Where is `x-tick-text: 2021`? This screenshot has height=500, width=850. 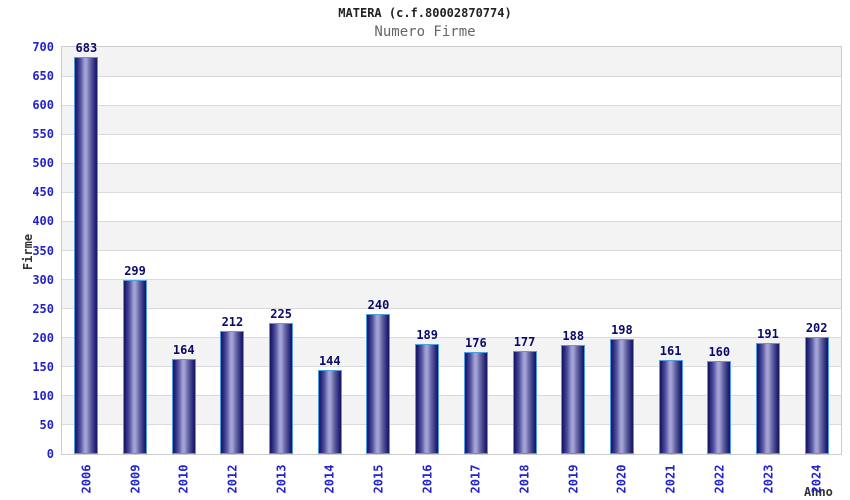 x-tick-text: 2021 is located at coordinates (670, 479).